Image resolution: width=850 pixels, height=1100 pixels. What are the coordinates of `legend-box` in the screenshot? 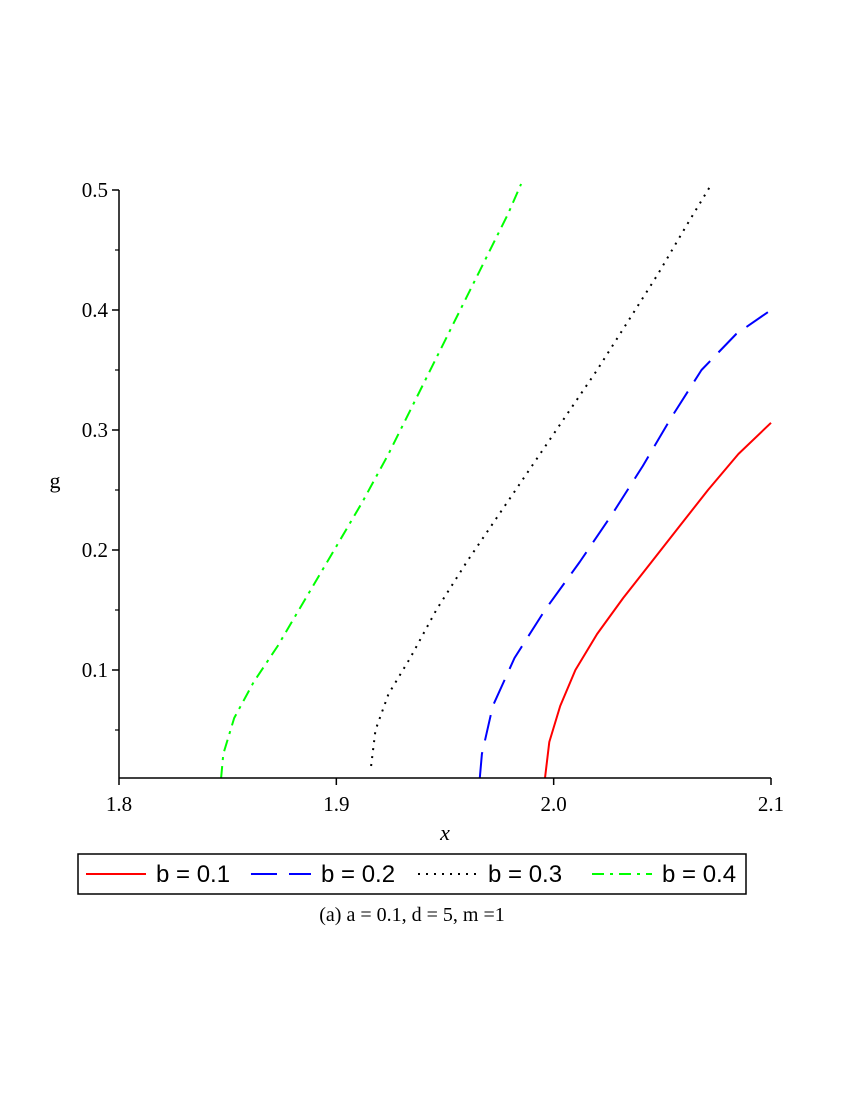 It's located at (412, 874).